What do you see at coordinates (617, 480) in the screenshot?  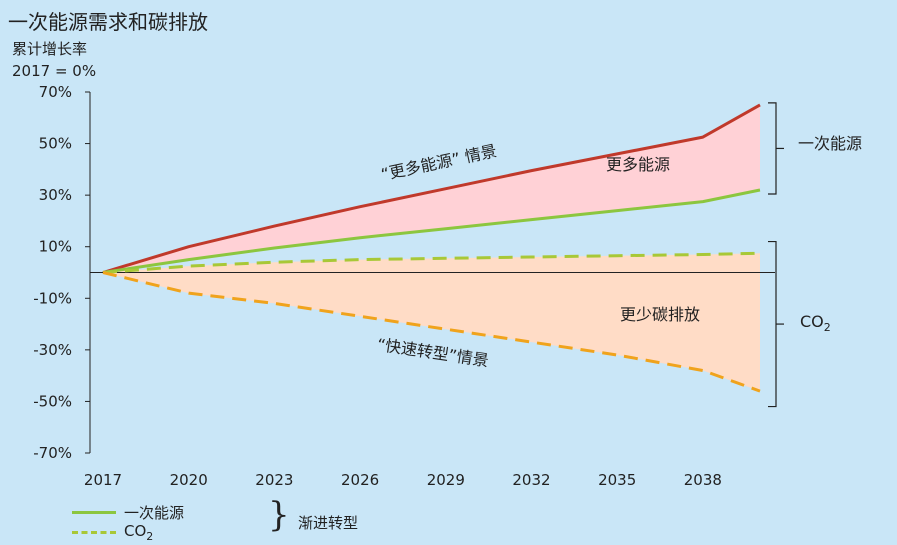 I see `x-tick-label: 2035` at bounding box center [617, 480].